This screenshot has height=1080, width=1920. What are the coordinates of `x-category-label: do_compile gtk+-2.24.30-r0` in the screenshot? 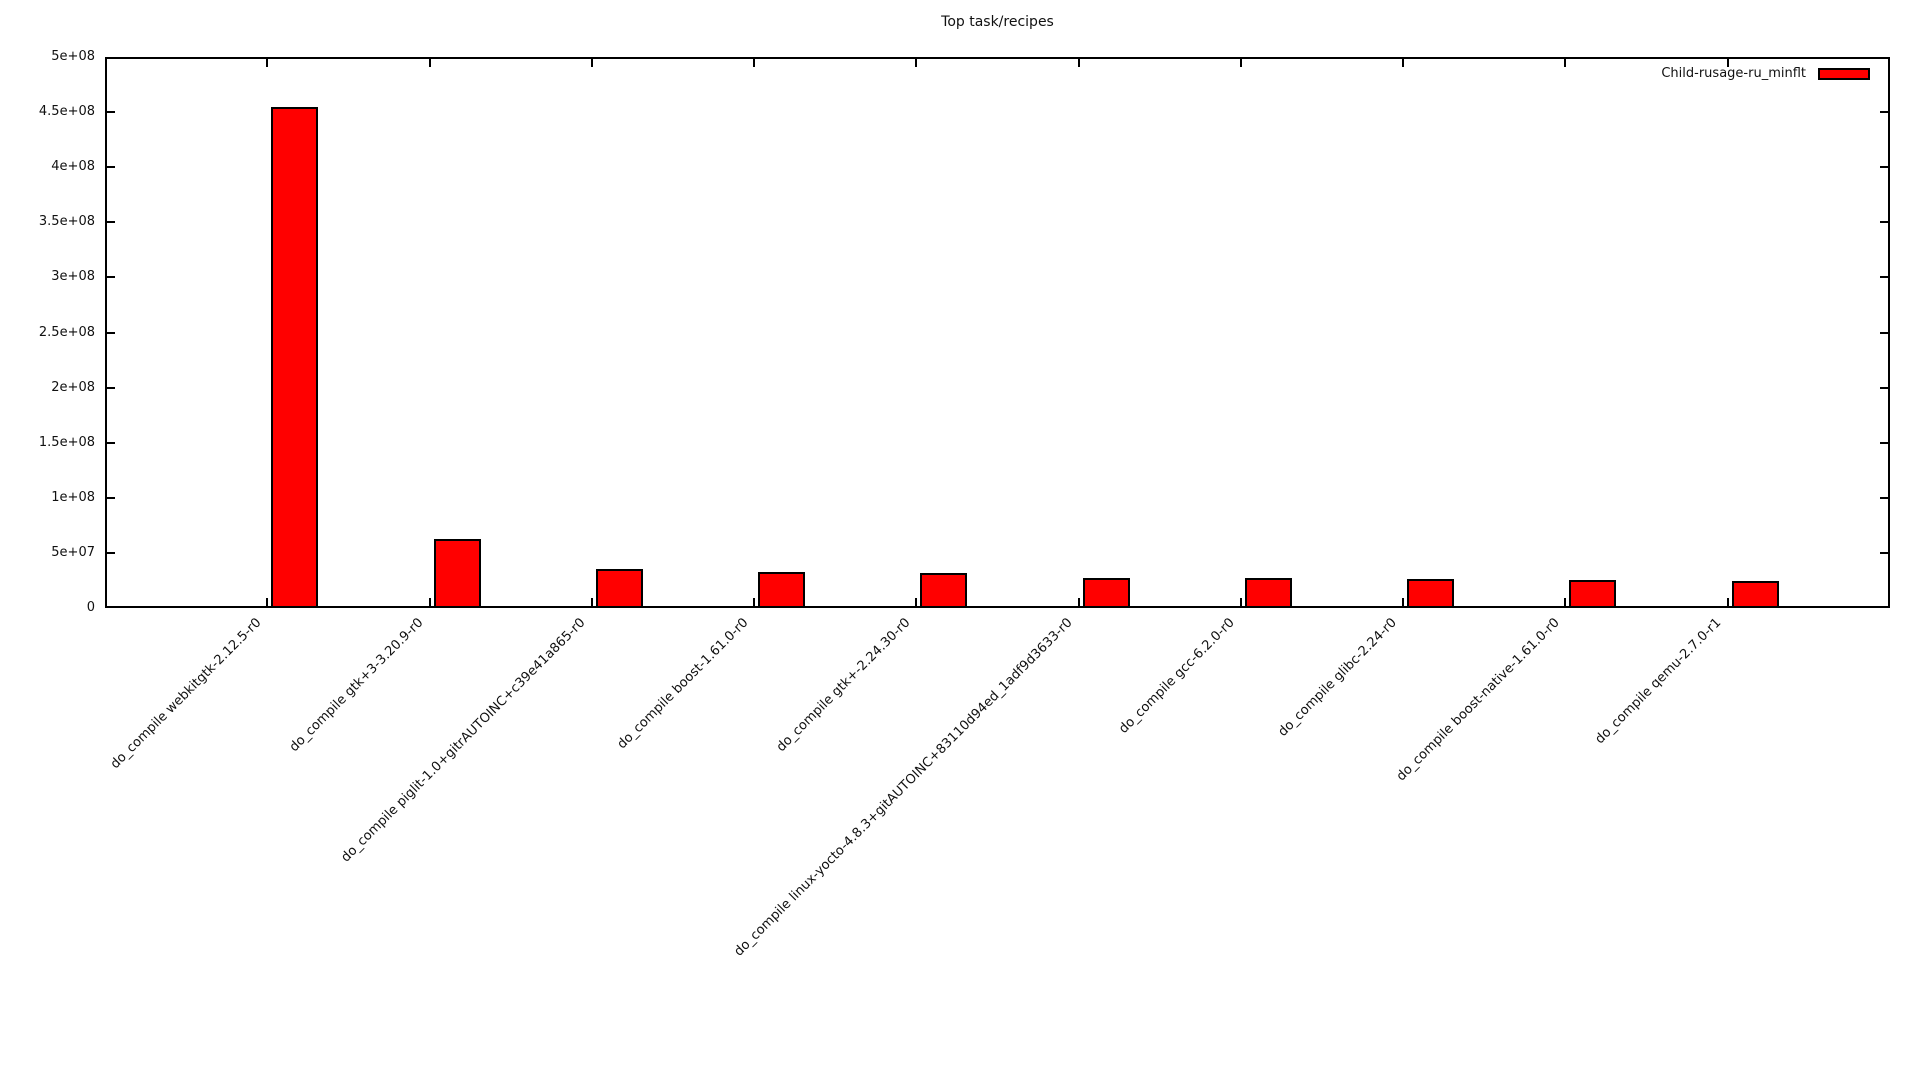 It's located at (843, 685).